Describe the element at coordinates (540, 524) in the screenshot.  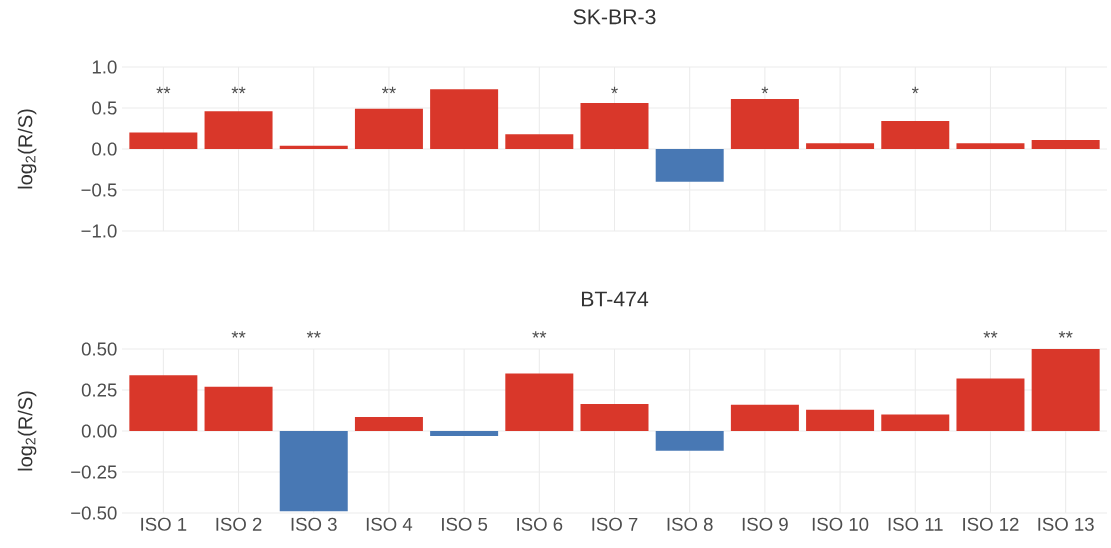
I see `x-tick-label: ISO 6` at that location.